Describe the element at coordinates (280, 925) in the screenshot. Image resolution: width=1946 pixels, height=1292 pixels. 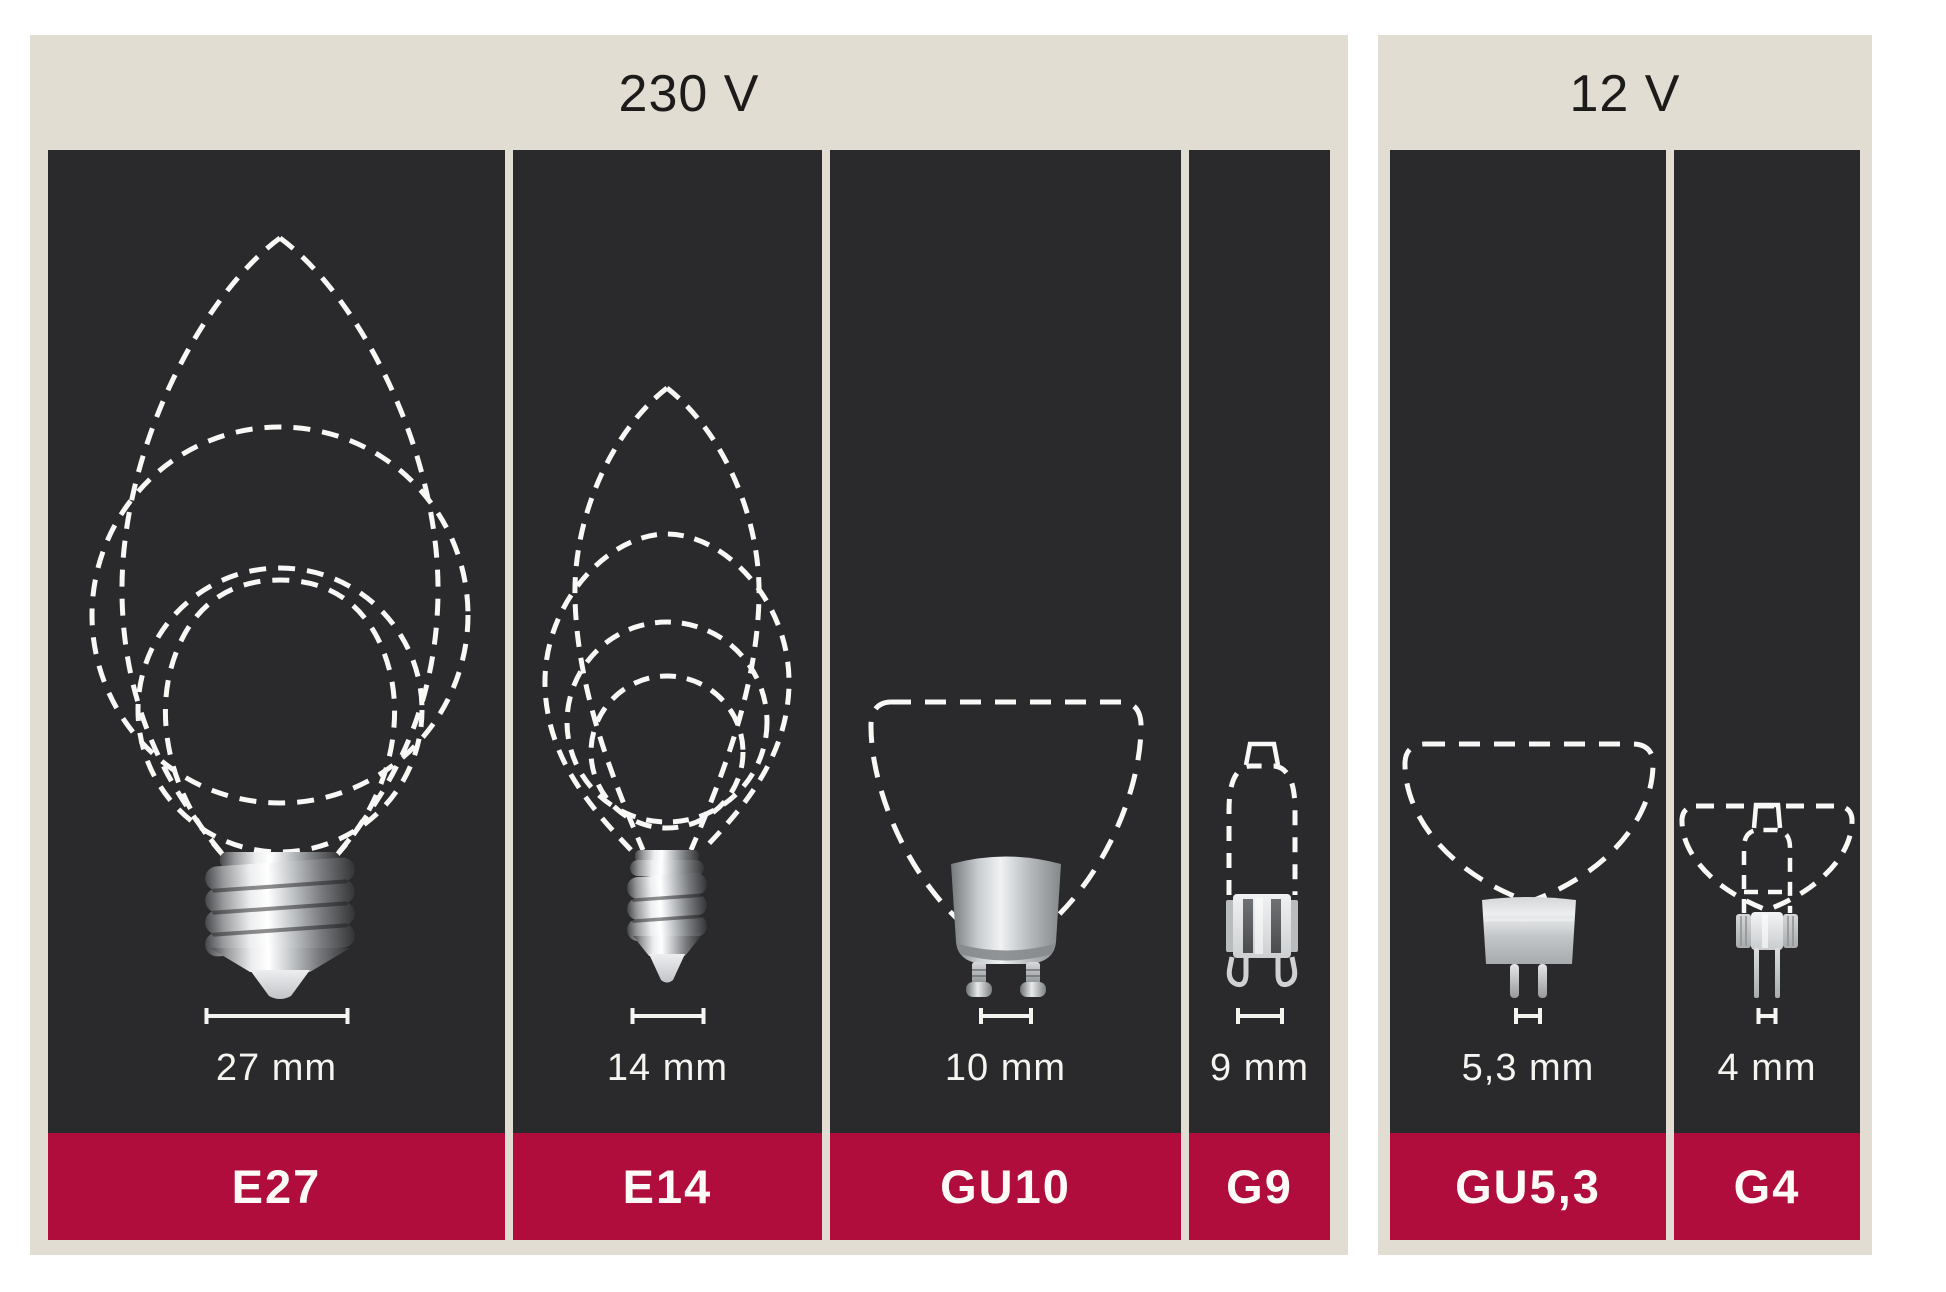
I see `e27-screw-base` at that location.